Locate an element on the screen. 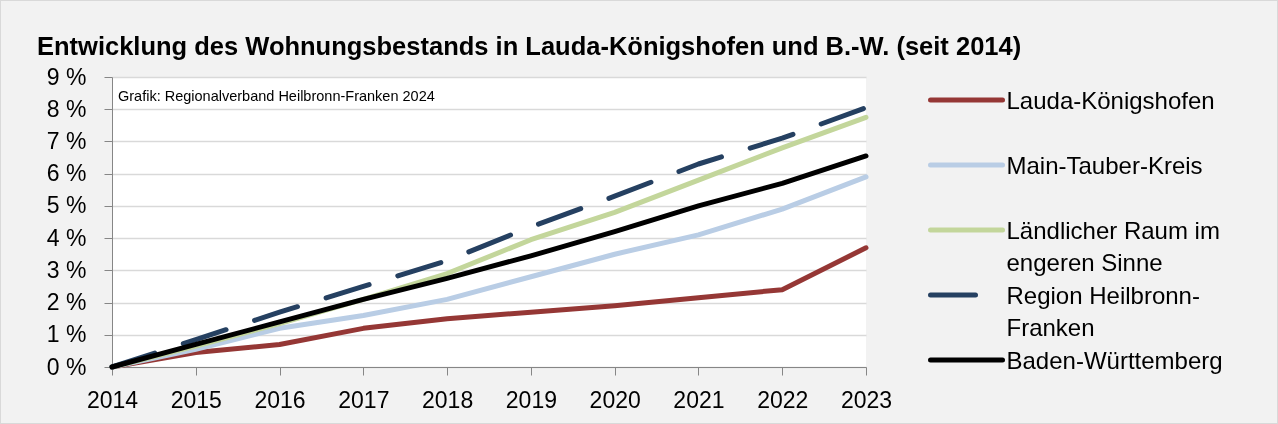 The height and width of the screenshot is (424, 1278). y-tick-label: 1 % is located at coordinates (66, 334).